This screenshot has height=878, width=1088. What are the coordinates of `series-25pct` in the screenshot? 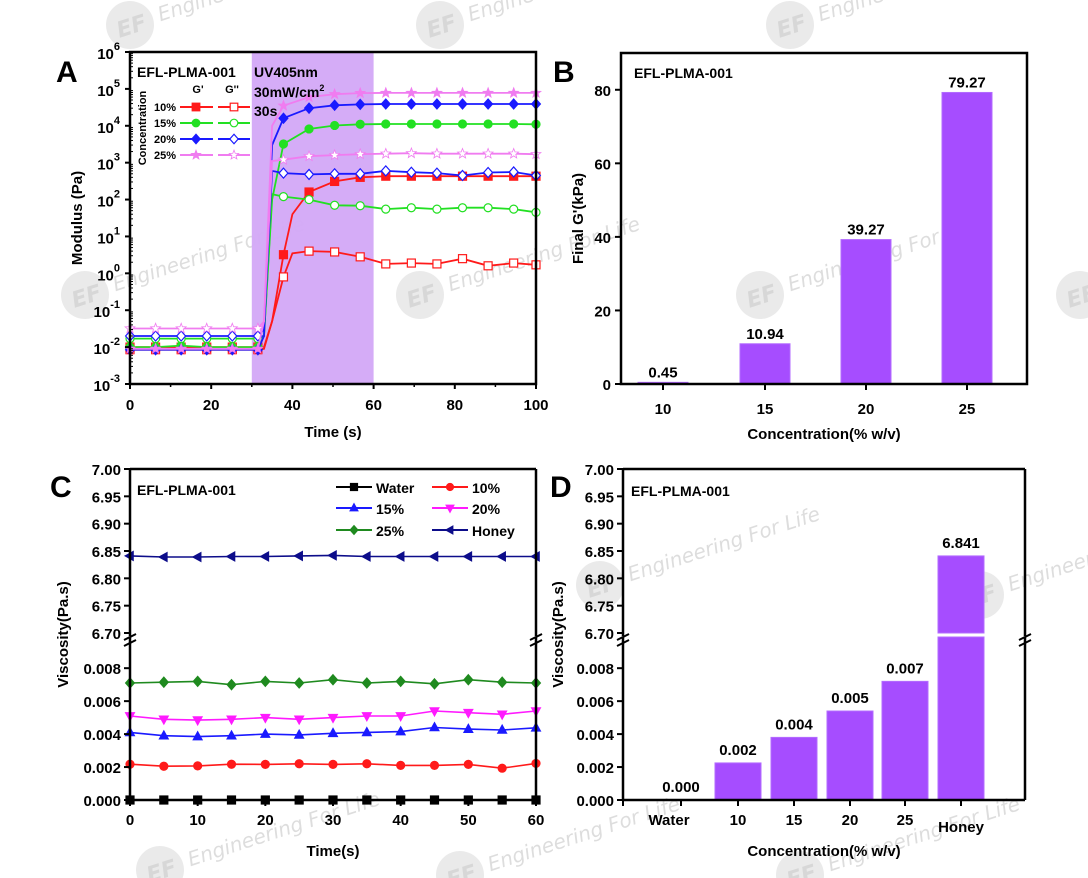 It's located at (333, 682).